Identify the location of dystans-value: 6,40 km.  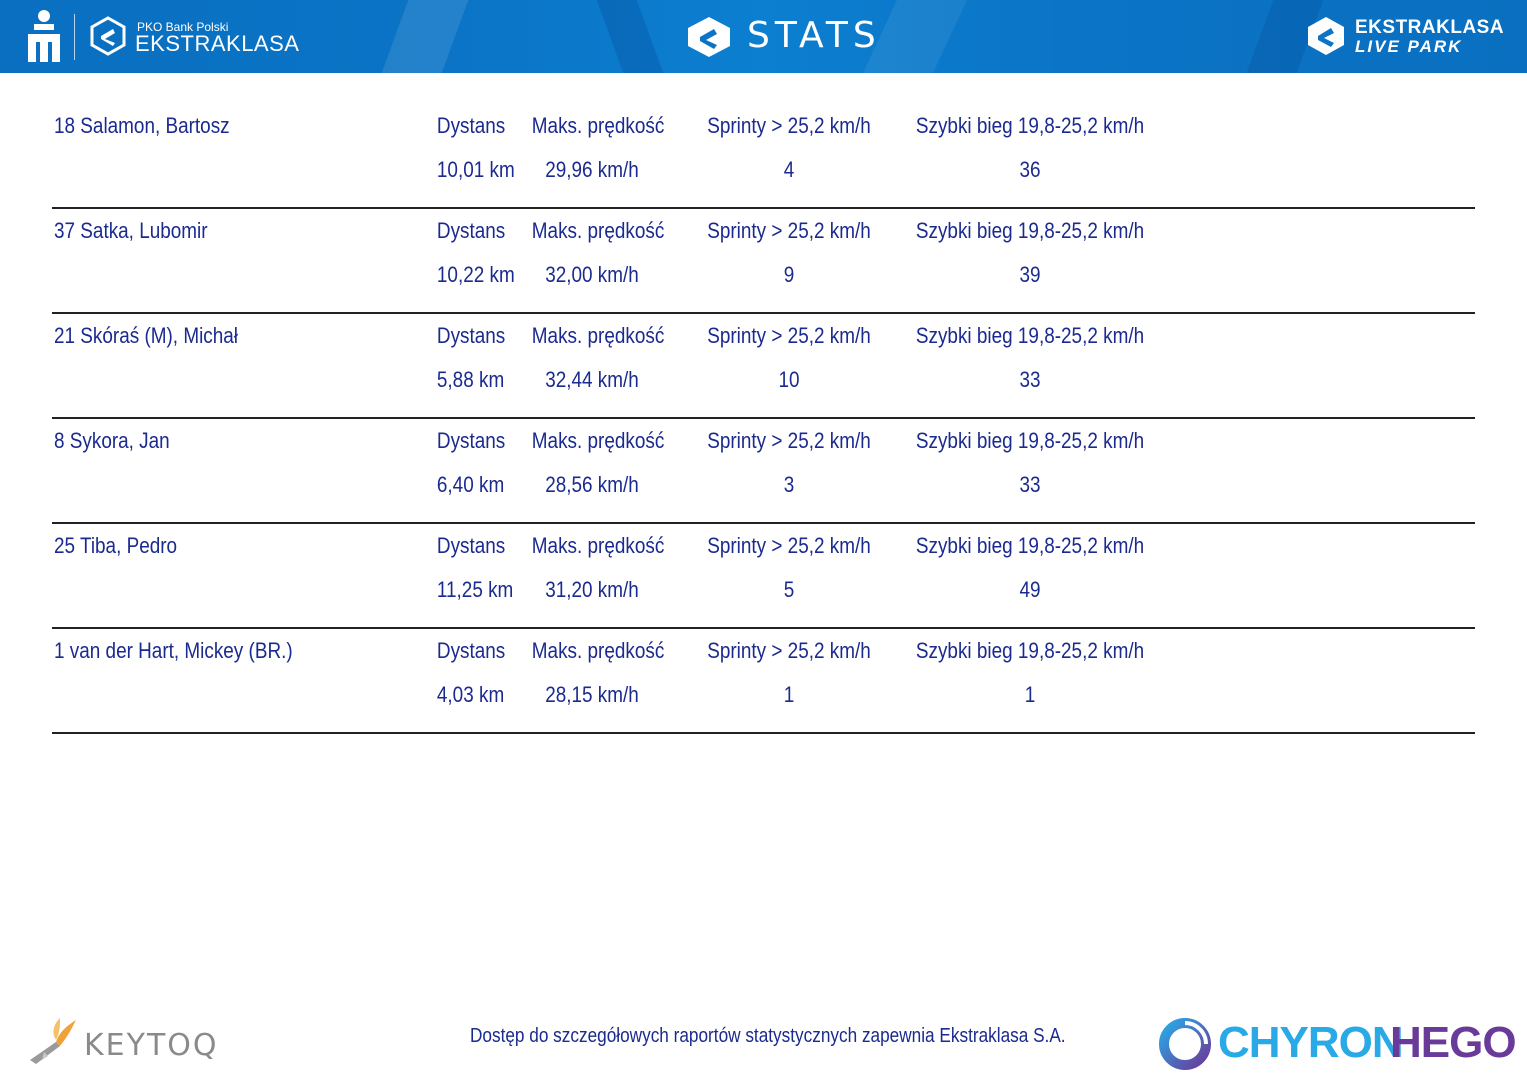
(470, 484).